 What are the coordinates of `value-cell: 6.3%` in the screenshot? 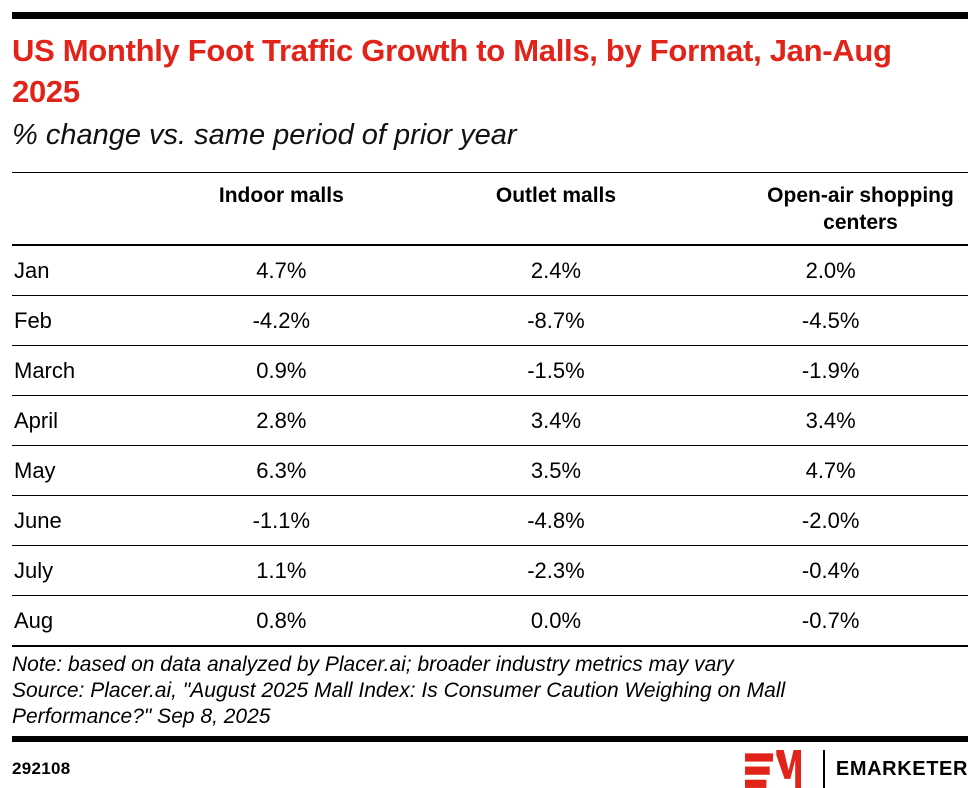 It's located at (281, 470).